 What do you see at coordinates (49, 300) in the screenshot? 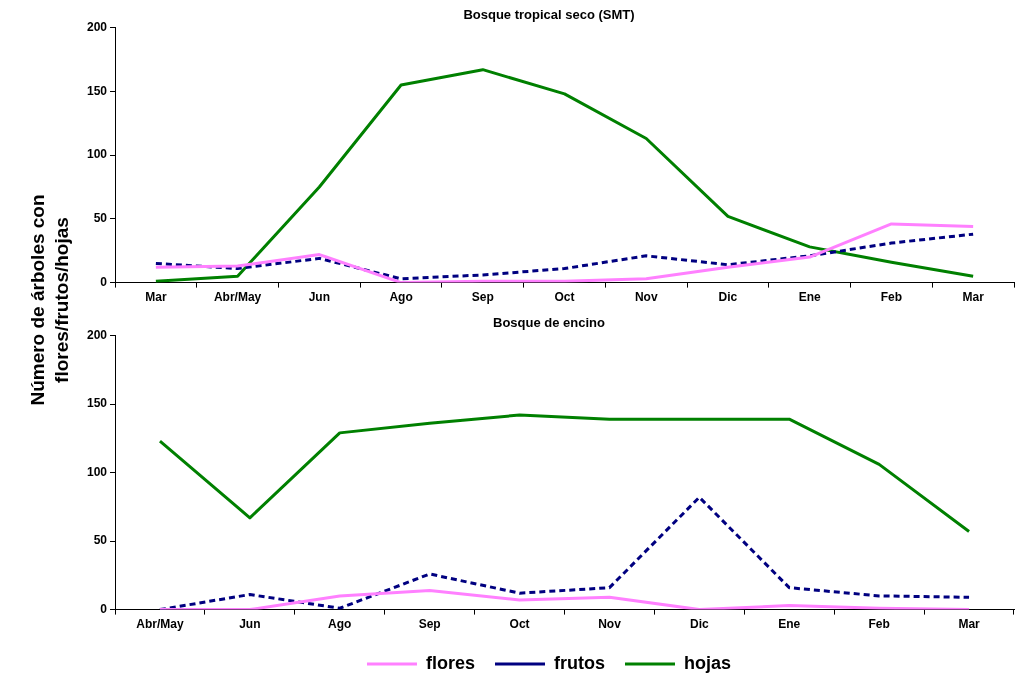
I see `y-axis-title: Número de árboles con flores/frutos/hojas` at bounding box center [49, 300].